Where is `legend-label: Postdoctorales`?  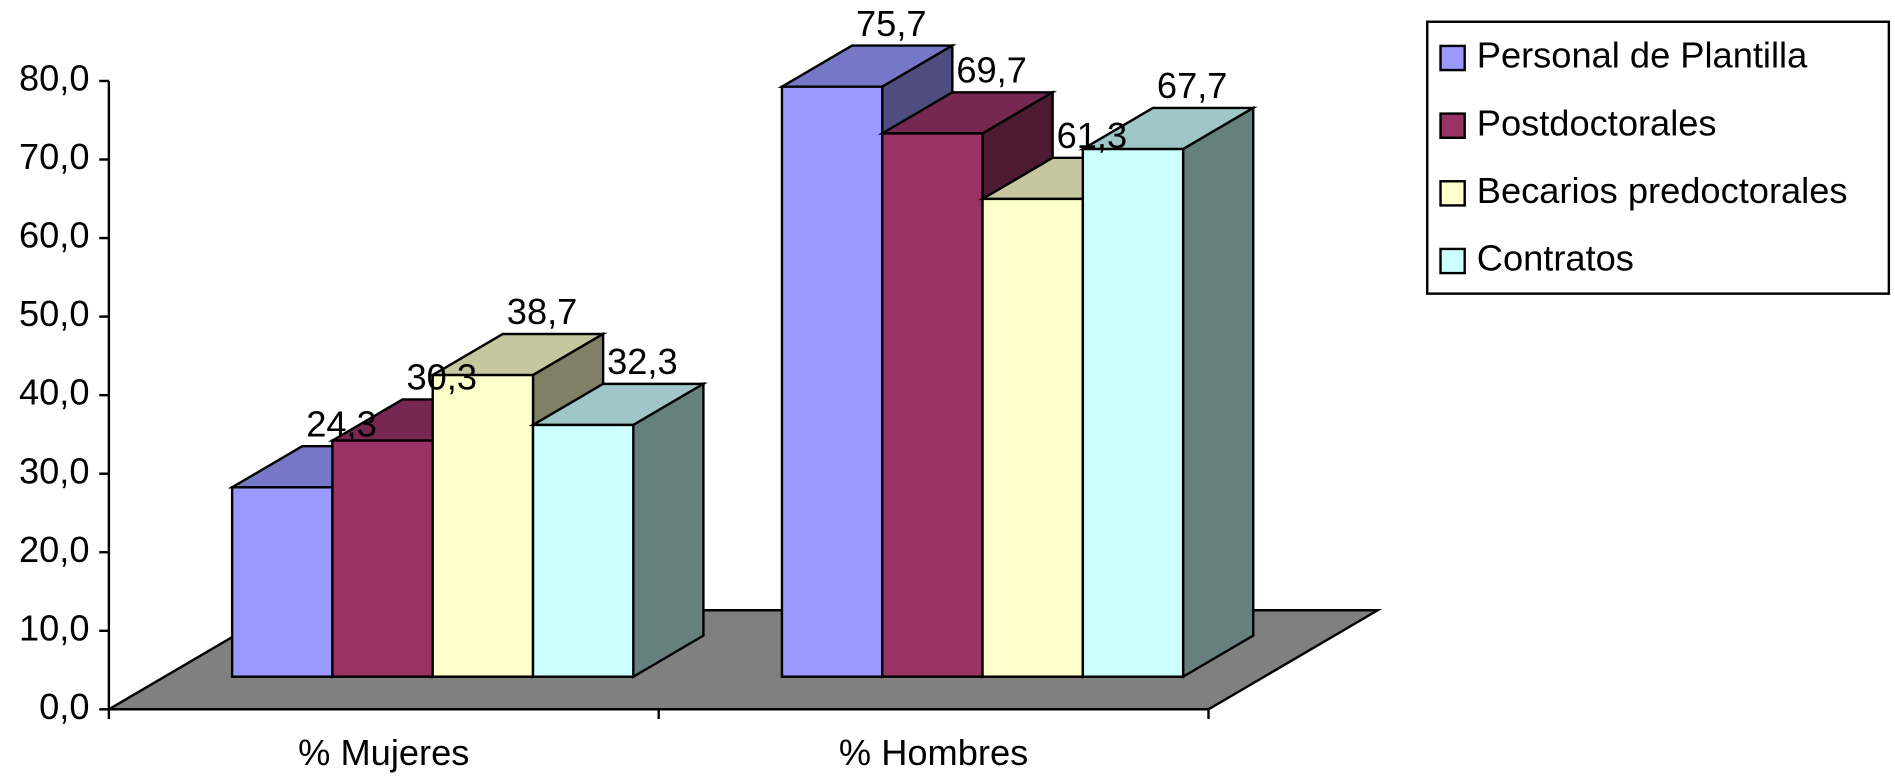
legend-label: Postdoctorales is located at coordinates (1597, 122).